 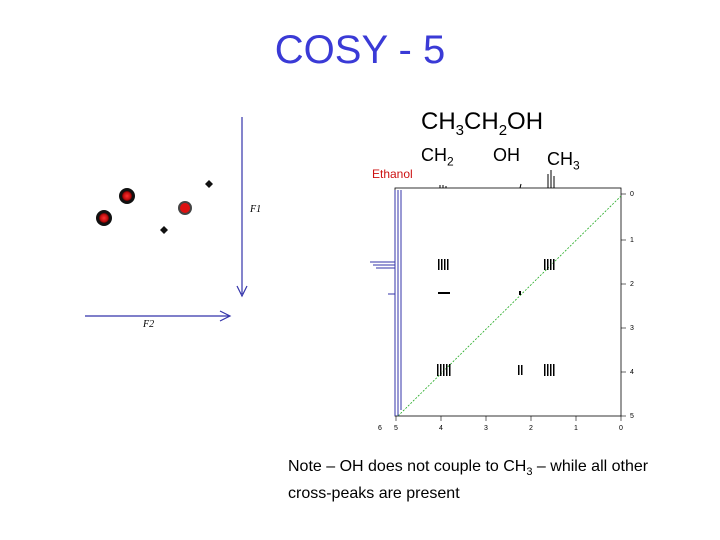 What do you see at coordinates (225, 316) in the screenshot?
I see `f2-arrow-icon` at bounding box center [225, 316].